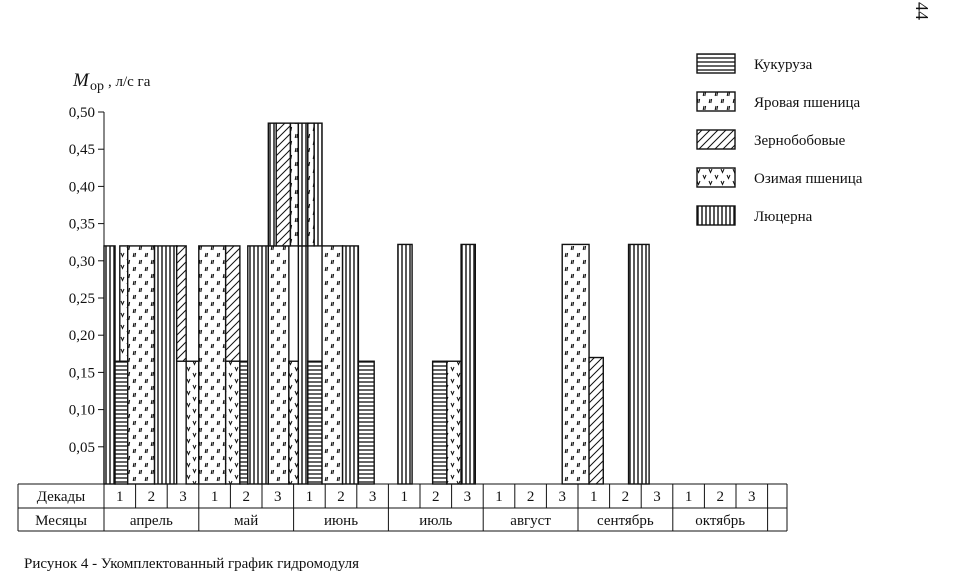 This screenshot has width=953, height=577. I want to click on row-label-mesyacy: Месяцы, so click(61, 521).